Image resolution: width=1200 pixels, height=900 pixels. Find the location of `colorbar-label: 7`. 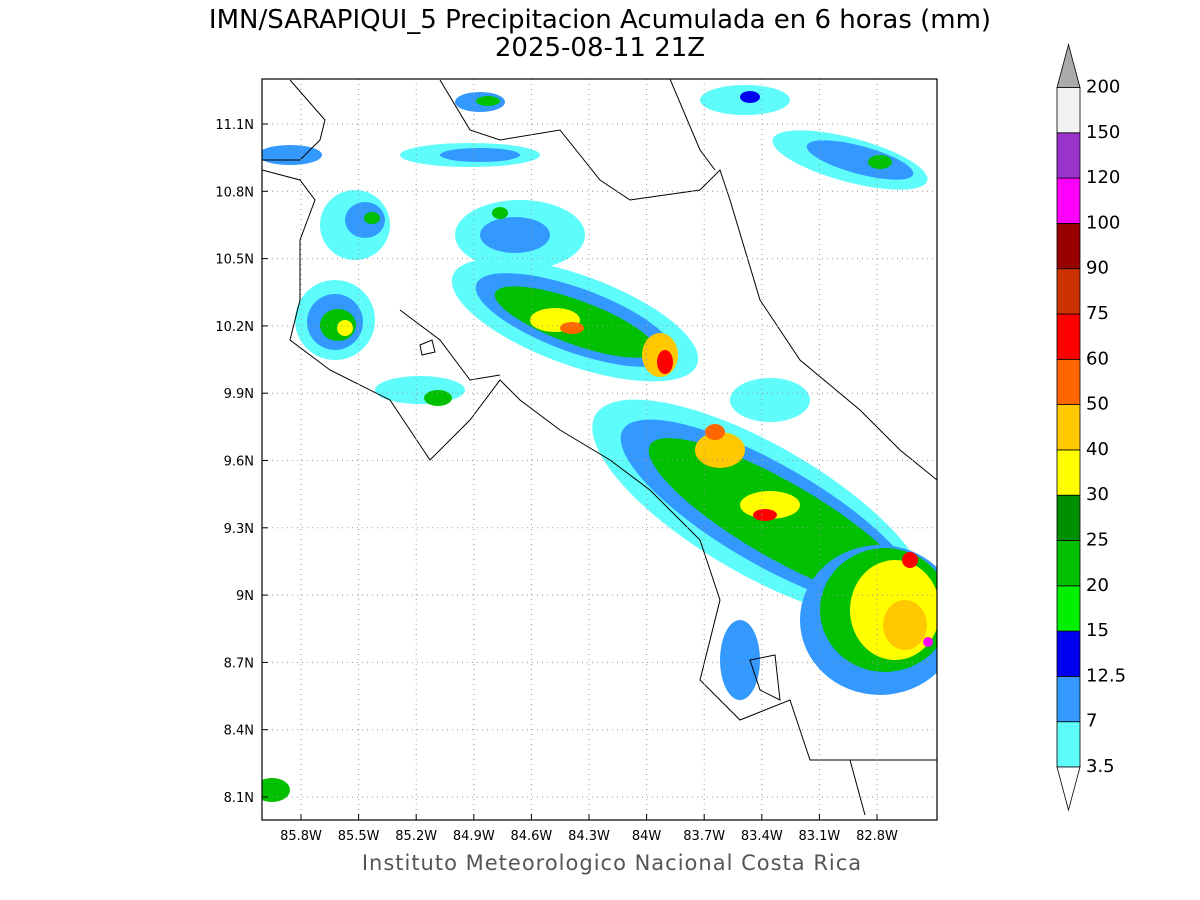

colorbar-label: 7 is located at coordinates (1091, 721).